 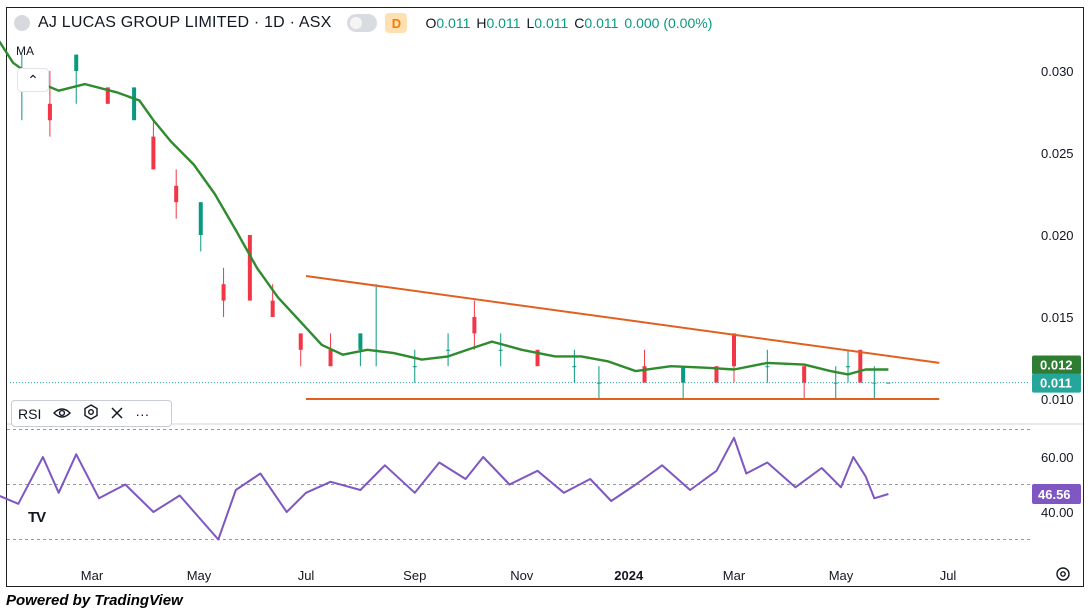 I want to click on price-tick-label: 0.015, so click(x=1057, y=317).